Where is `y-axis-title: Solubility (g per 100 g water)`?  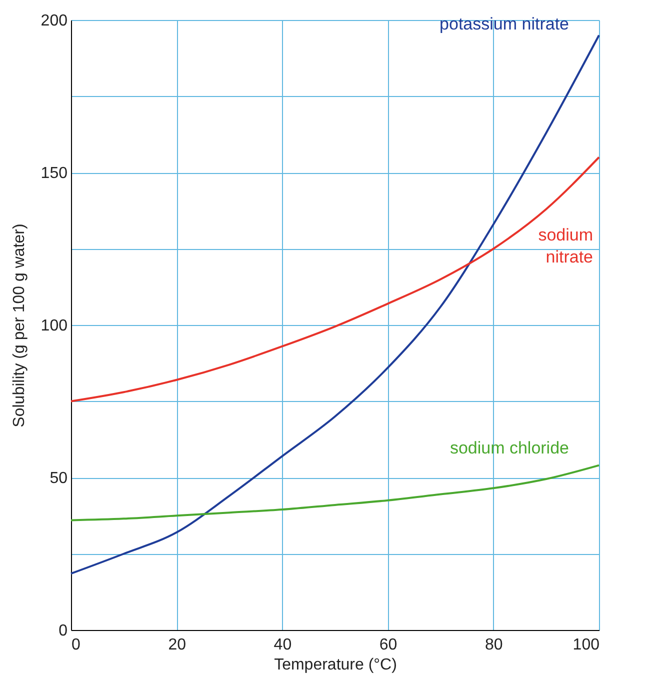
y-axis-title: Solubility (g per 100 g water) is located at coordinates (19, 326).